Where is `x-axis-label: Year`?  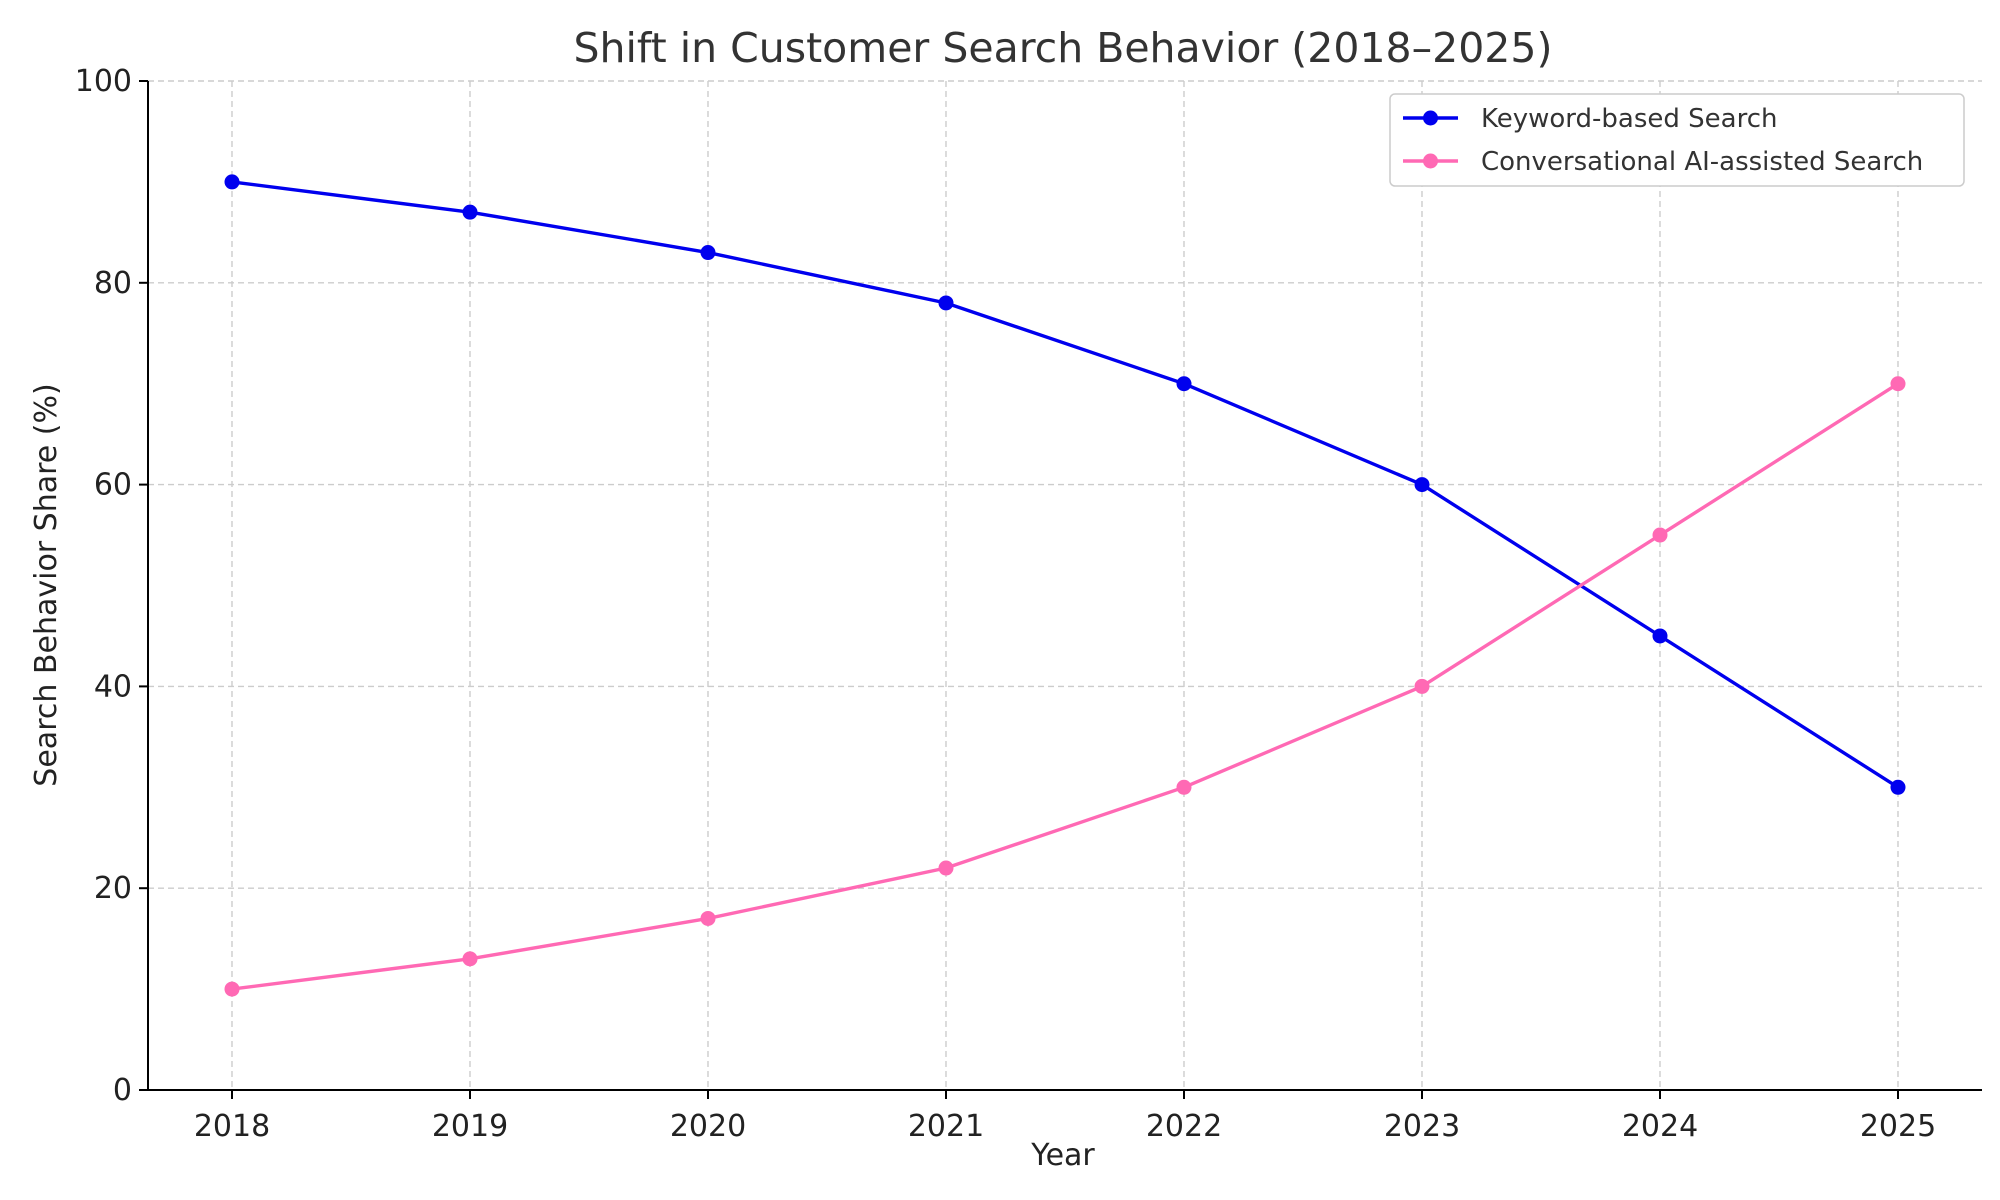
x-axis-label: Year is located at coordinates (1062, 1155).